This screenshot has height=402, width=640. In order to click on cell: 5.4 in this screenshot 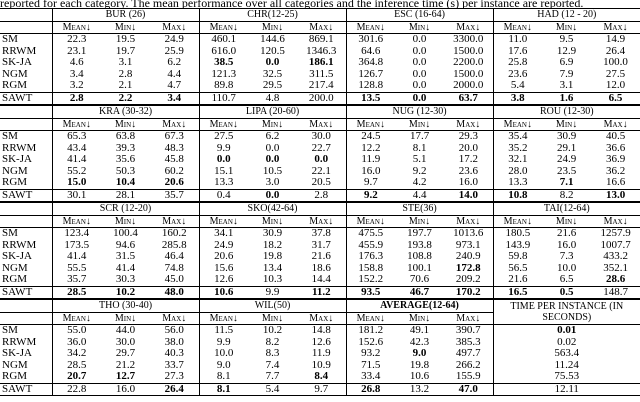, I will do `click(517, 86)`.